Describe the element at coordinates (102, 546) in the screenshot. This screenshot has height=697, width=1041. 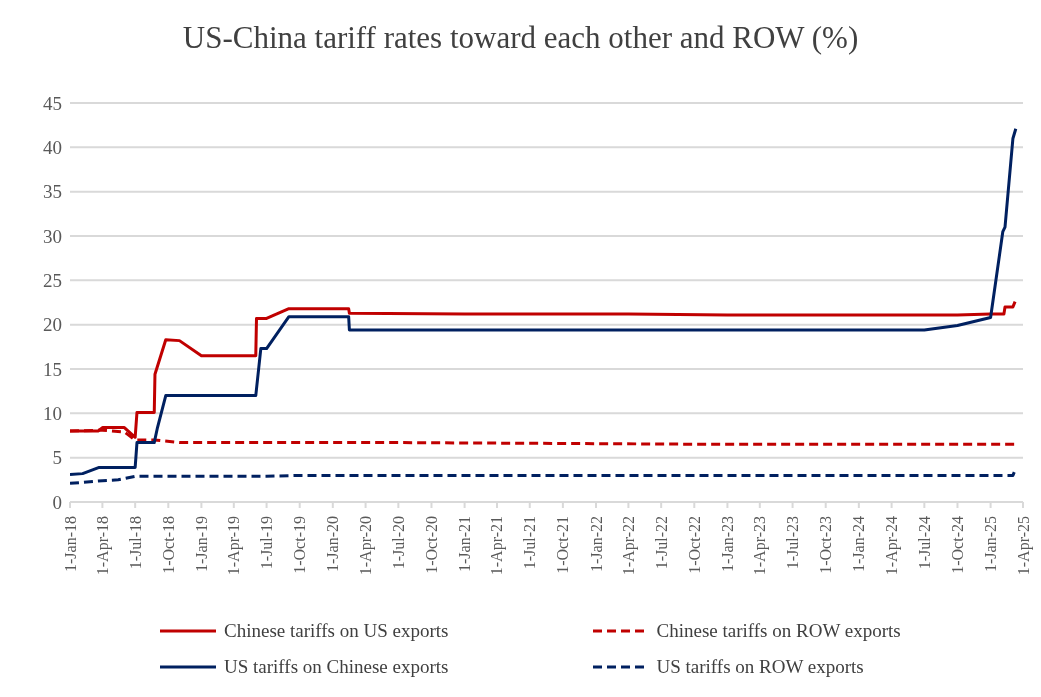
I see `x-tick-label: 1-Apr-18` at that location.